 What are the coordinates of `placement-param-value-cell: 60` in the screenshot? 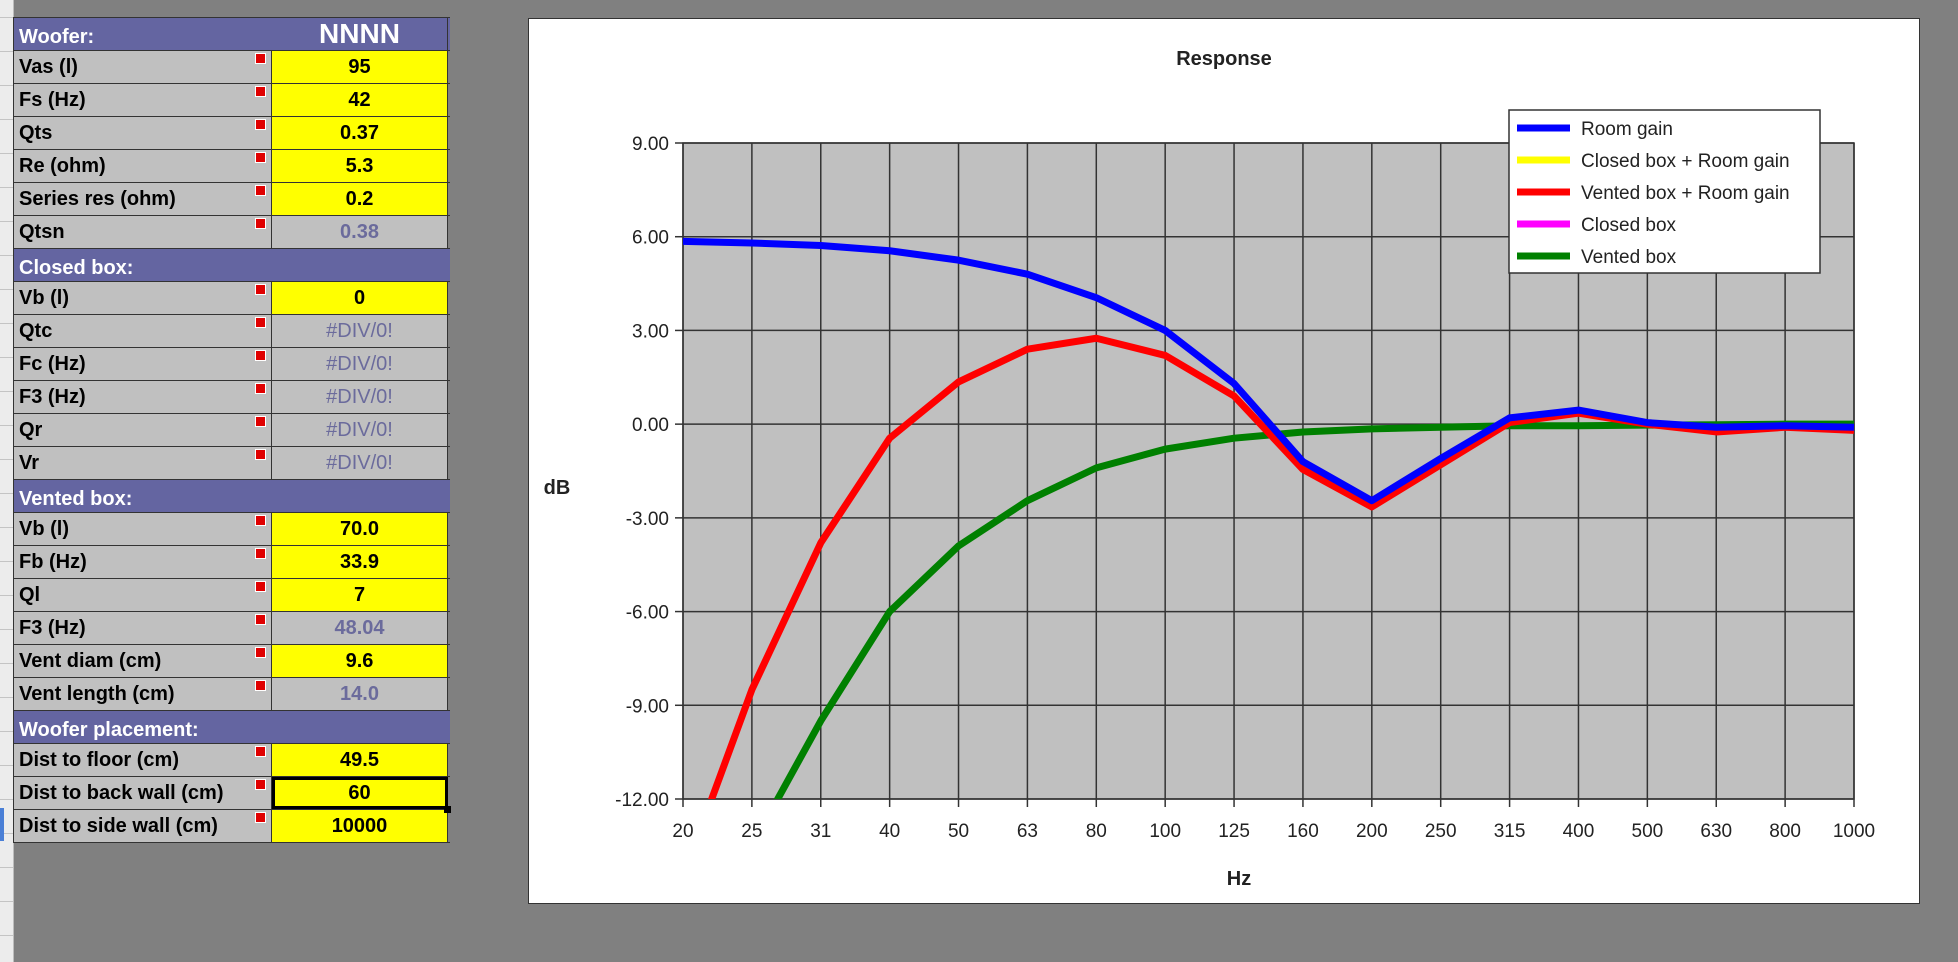 It's located at (361, 795).